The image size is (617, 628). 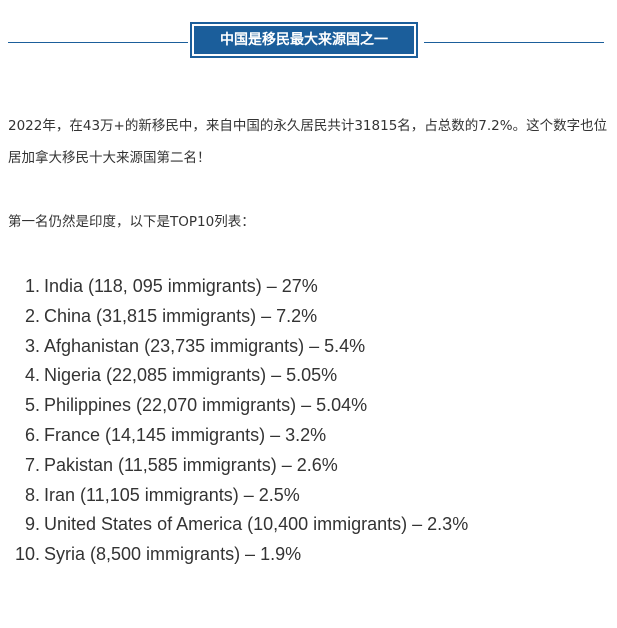 I want to click on list-number: 10., so click(x=27, y=554).